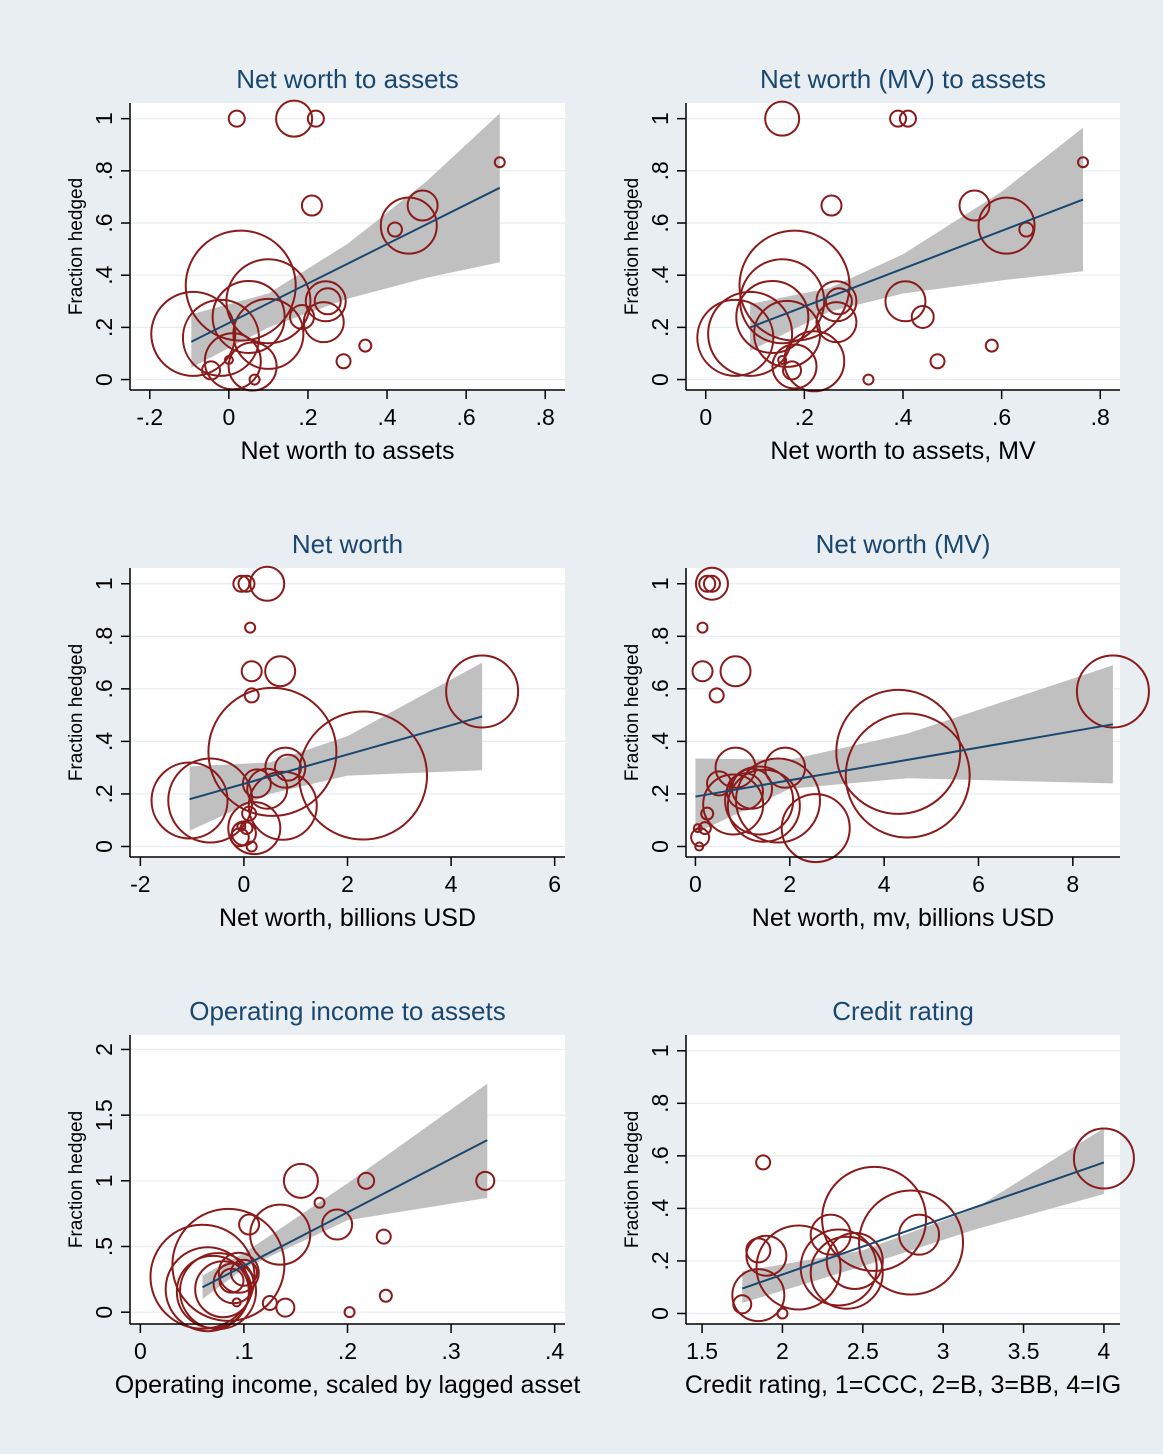 The image size is (1163, 1454). Describe the element at coordinates (345, 1191) in the screenshot. I see `confidence-band` at that location.